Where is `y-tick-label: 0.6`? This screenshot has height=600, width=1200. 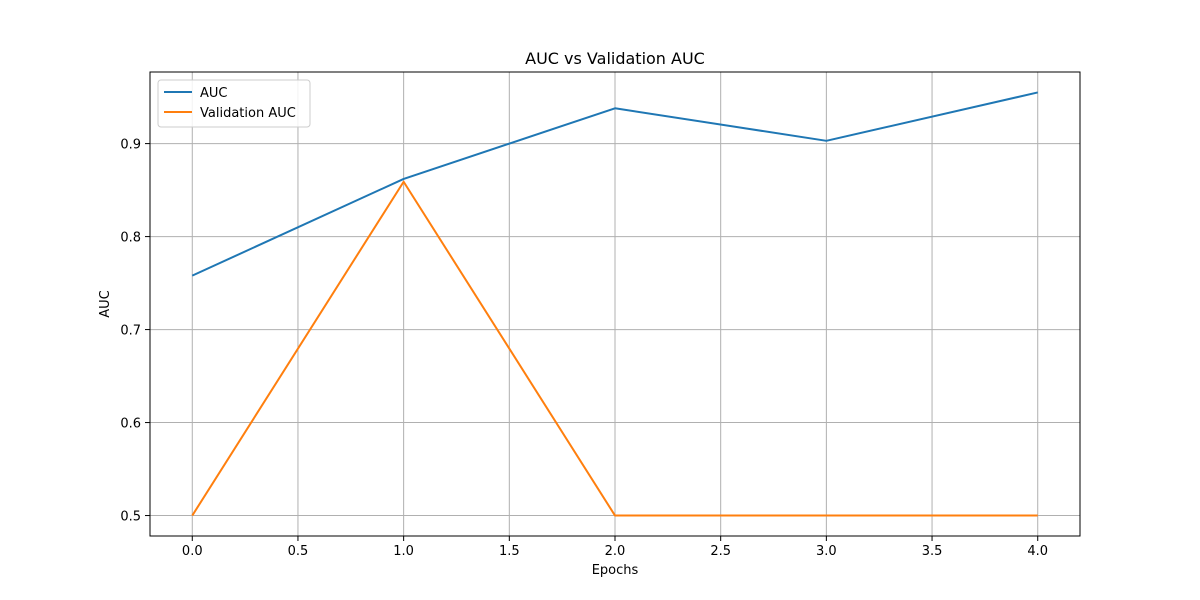
y-tick-label: 0.6 is located at coordinates (130, 424).